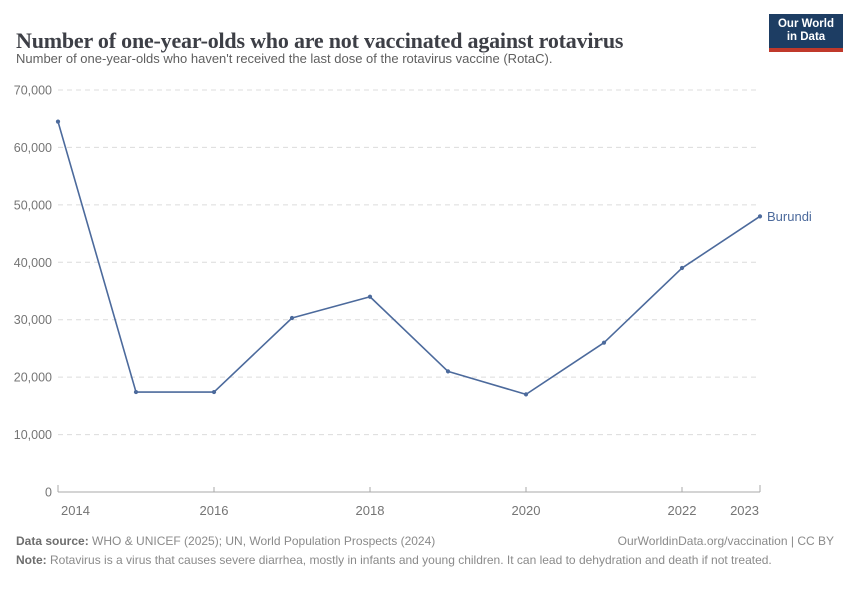 Image resolution: width=850 pixels, height=600 pixels. Describe the element at coordinates (31, 560) in the screenshot. I see `note-label: Note:` at that location.